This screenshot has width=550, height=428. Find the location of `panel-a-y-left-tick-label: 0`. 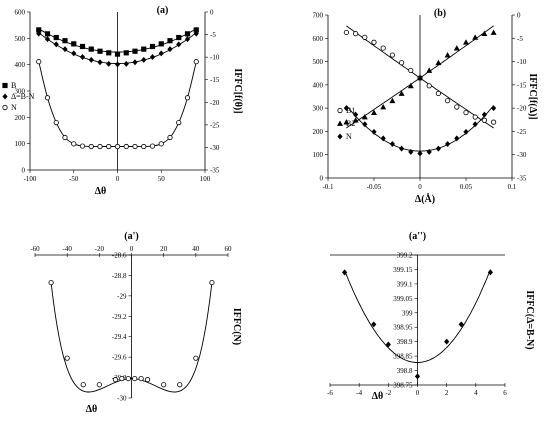

panel-a-y-left-tick-label: 0 is located at coordinates (24, 171).